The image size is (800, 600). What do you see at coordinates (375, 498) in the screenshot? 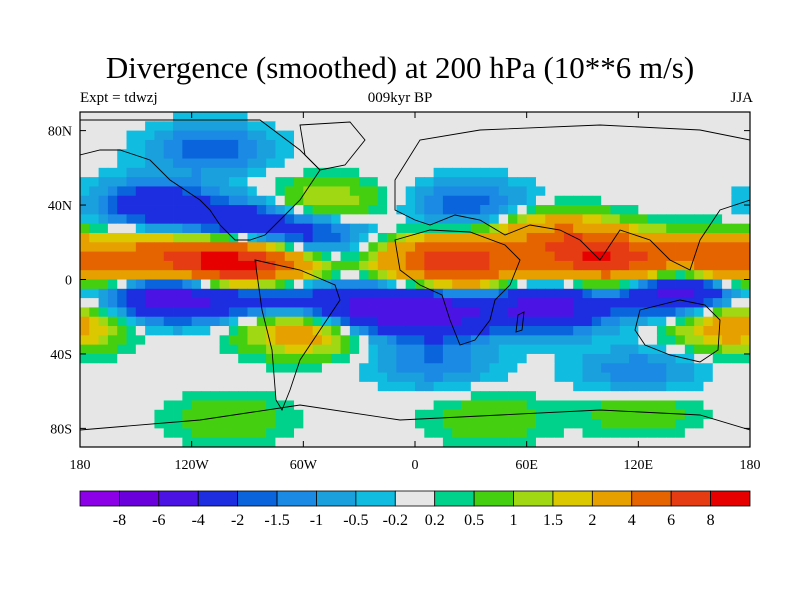
I see `colorbar-swatch` at bounding box center [375, 498].